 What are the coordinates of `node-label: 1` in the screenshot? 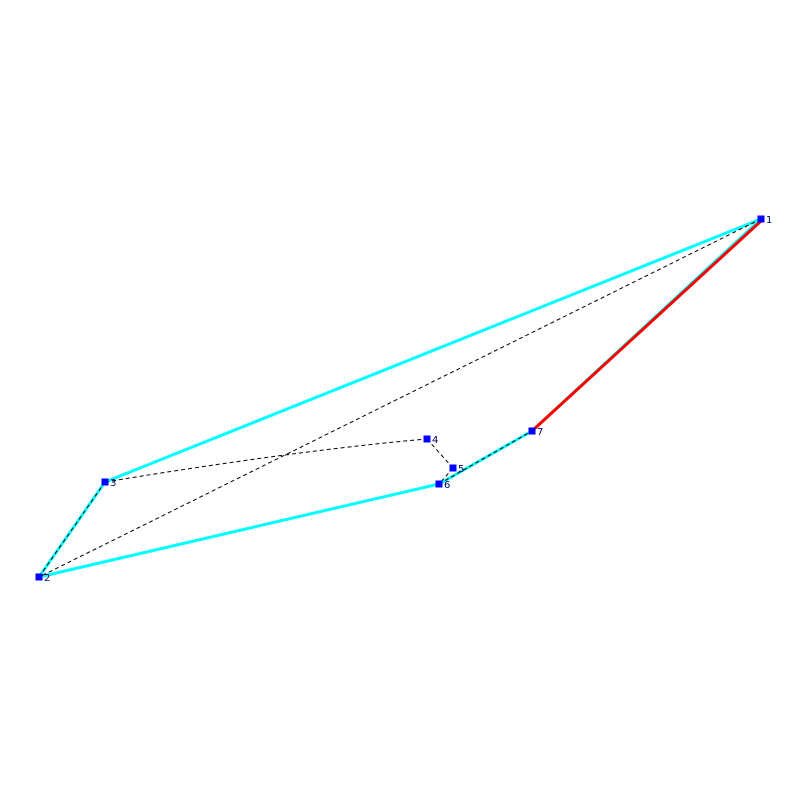 It's located at (769, 220).